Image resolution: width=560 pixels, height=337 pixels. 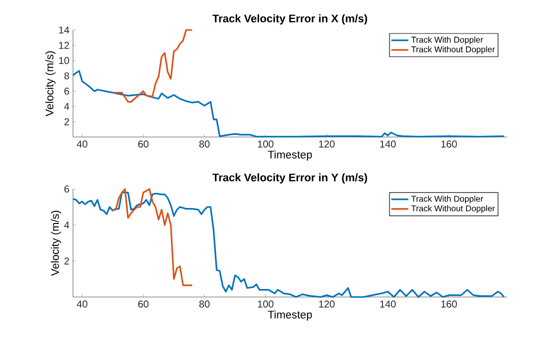 I want to click on y-tick-label: 10, so click(x=64, y=60).